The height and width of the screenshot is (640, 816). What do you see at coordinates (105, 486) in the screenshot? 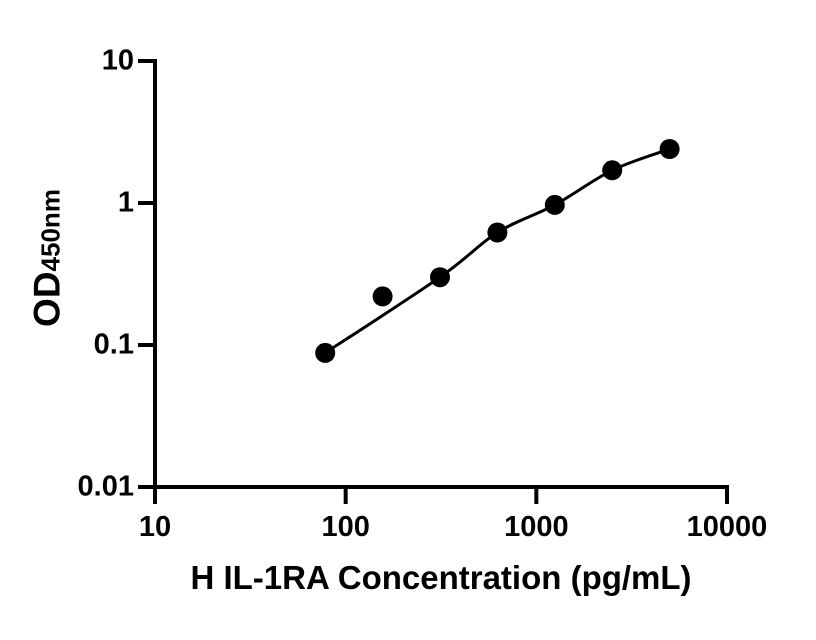
I see `y-tick-label-0.01: 0.01` at bounding box center [105, 486].